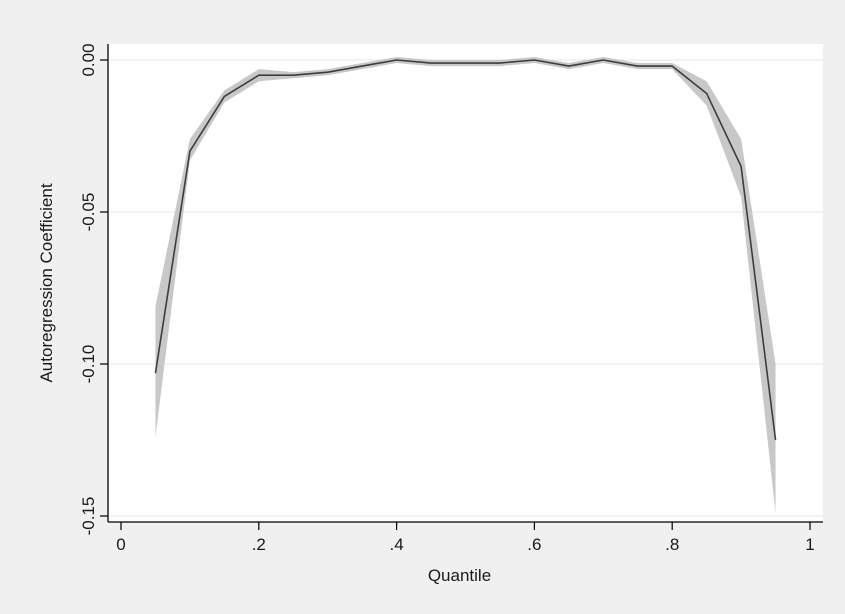  I want to click on x-tick-label-2: .4, so click(397, 544).